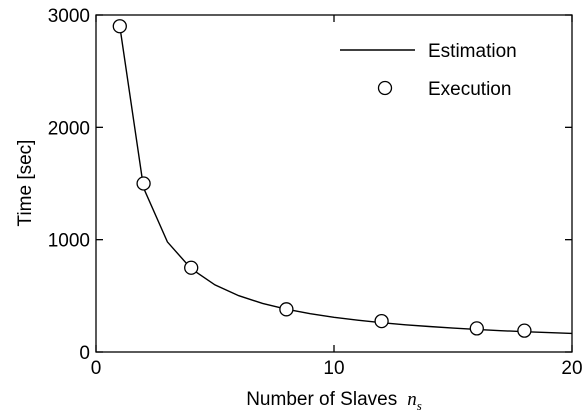 The width and height of the screenshot is (586, 415). I want to click on legend-label: Estimation, so click(472, 51).